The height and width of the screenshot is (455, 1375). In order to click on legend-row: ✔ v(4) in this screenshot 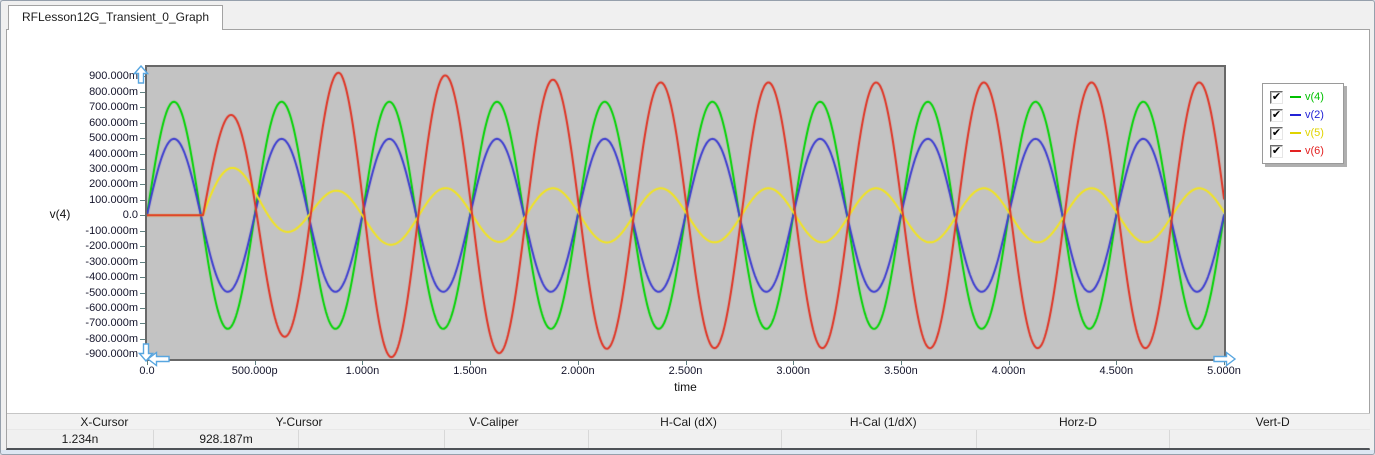, I will do `click(1303, 97)`.